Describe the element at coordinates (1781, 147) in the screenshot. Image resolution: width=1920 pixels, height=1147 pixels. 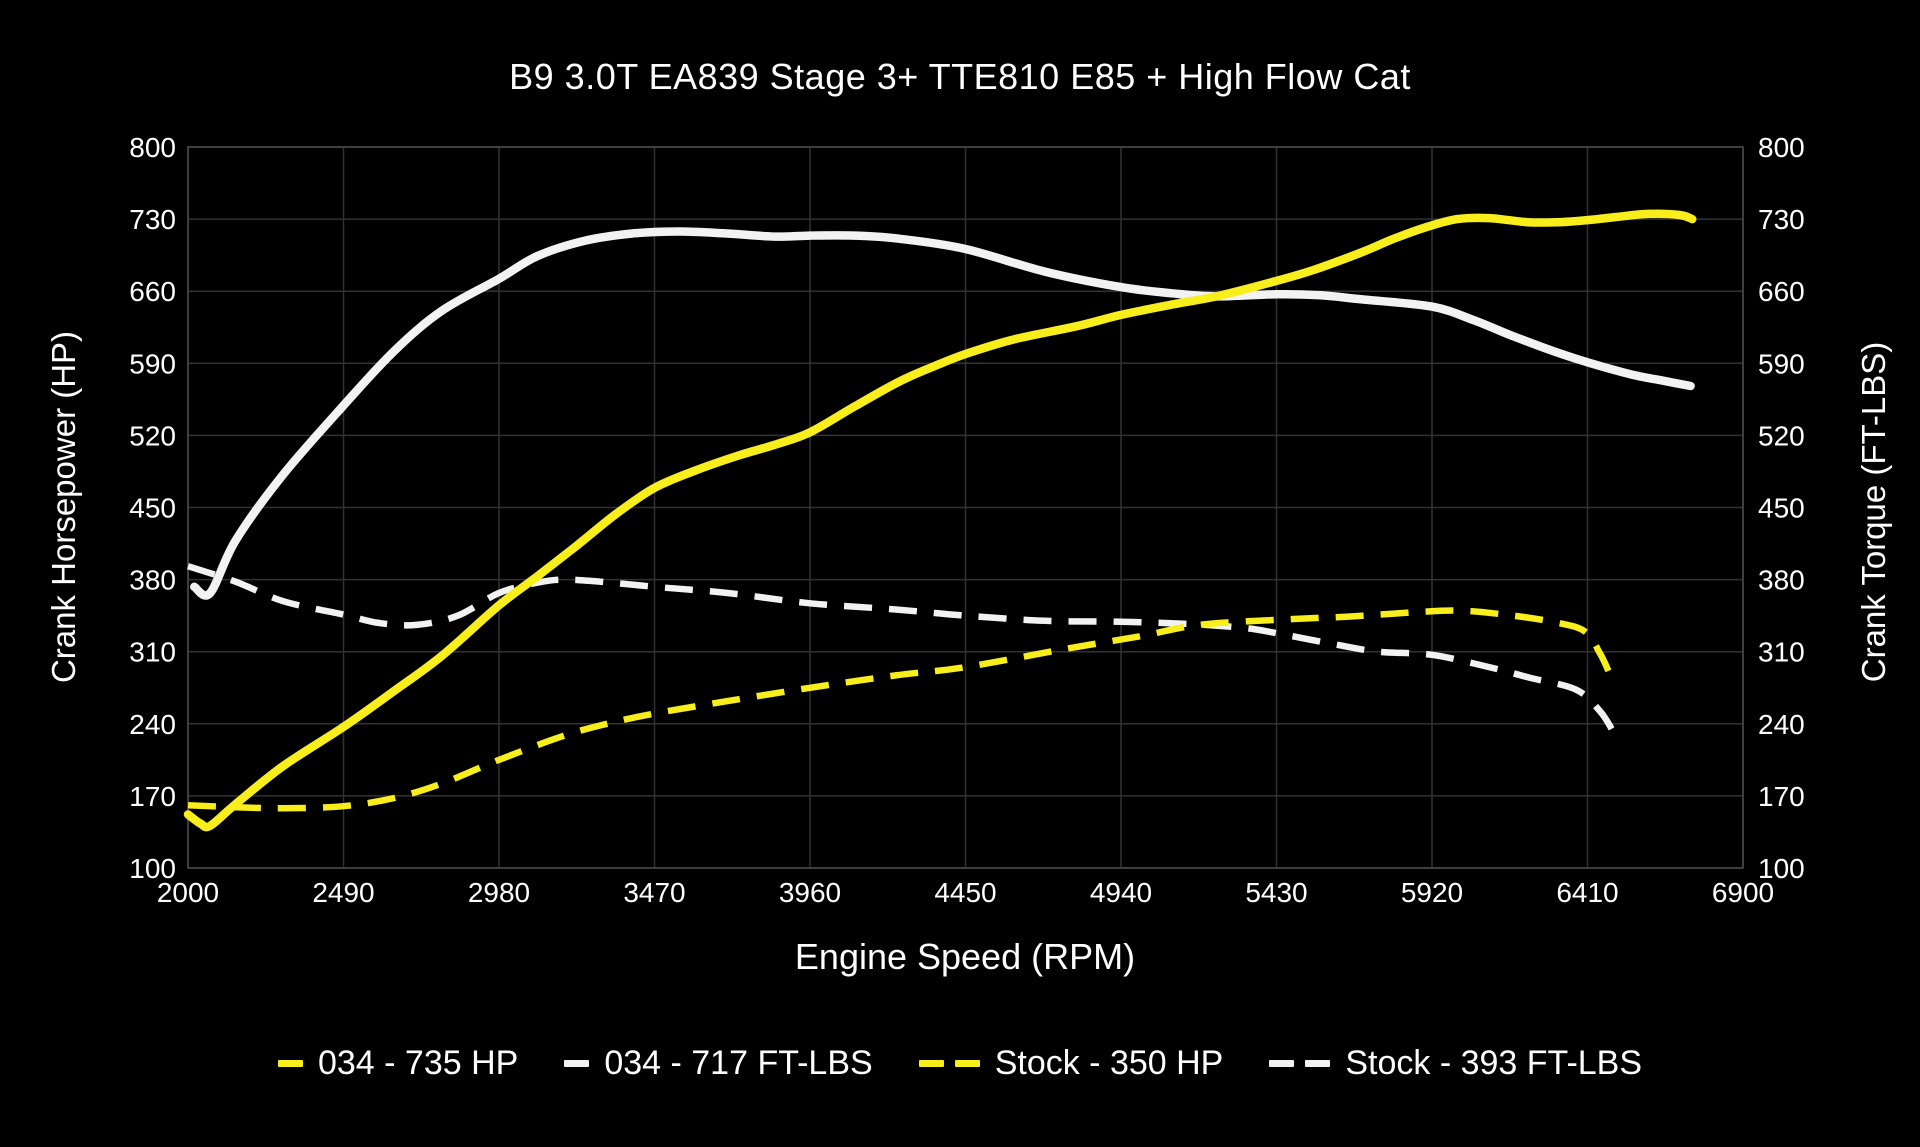
I see `y-tick-label-right: 800` at that location.